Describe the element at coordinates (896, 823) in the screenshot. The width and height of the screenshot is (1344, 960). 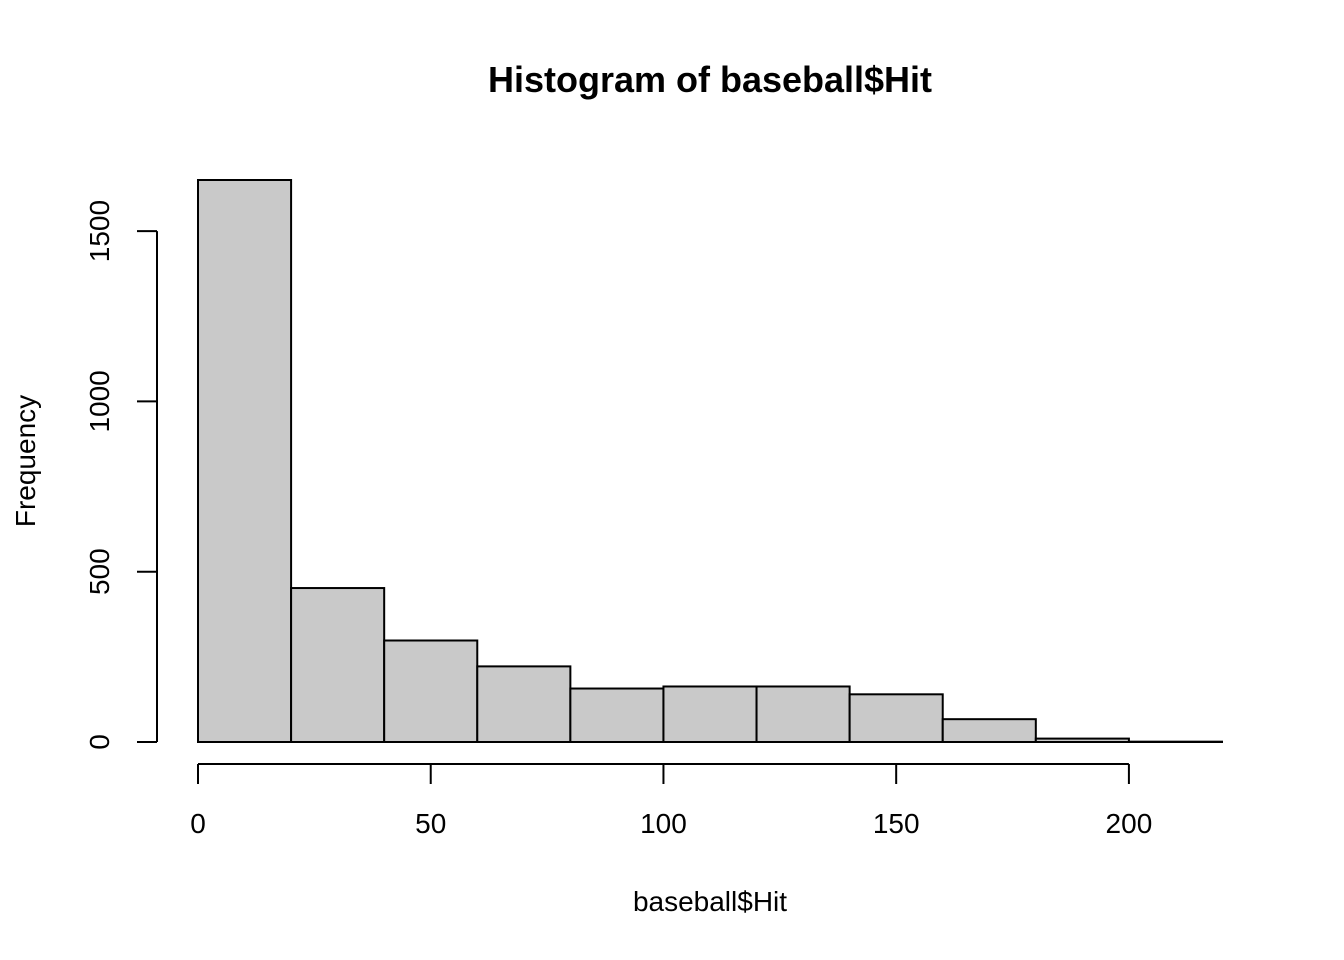
I see `x-tick-label-150: 150` at that location.